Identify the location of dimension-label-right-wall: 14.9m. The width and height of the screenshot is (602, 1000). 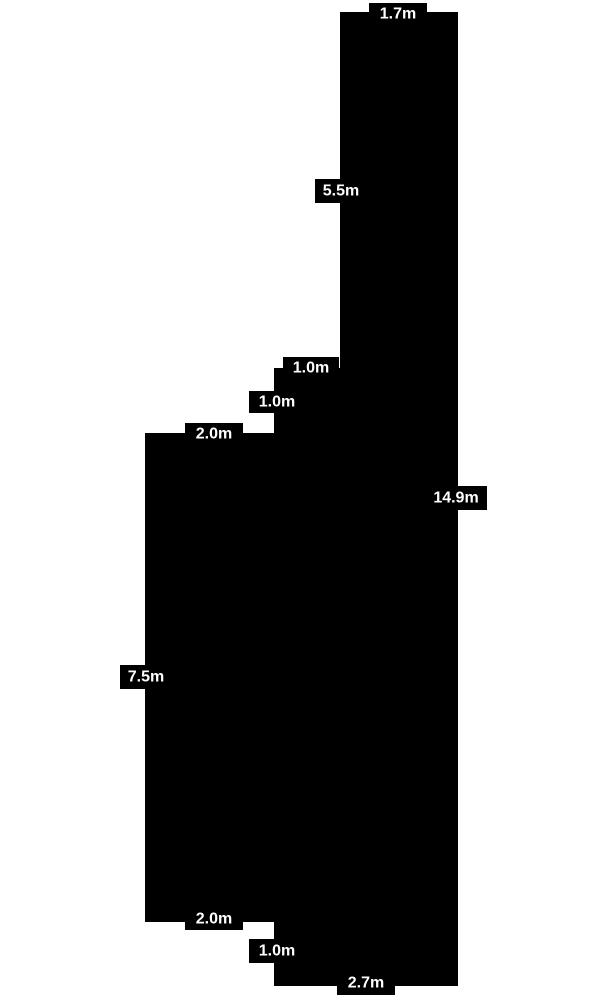
(456, 498).